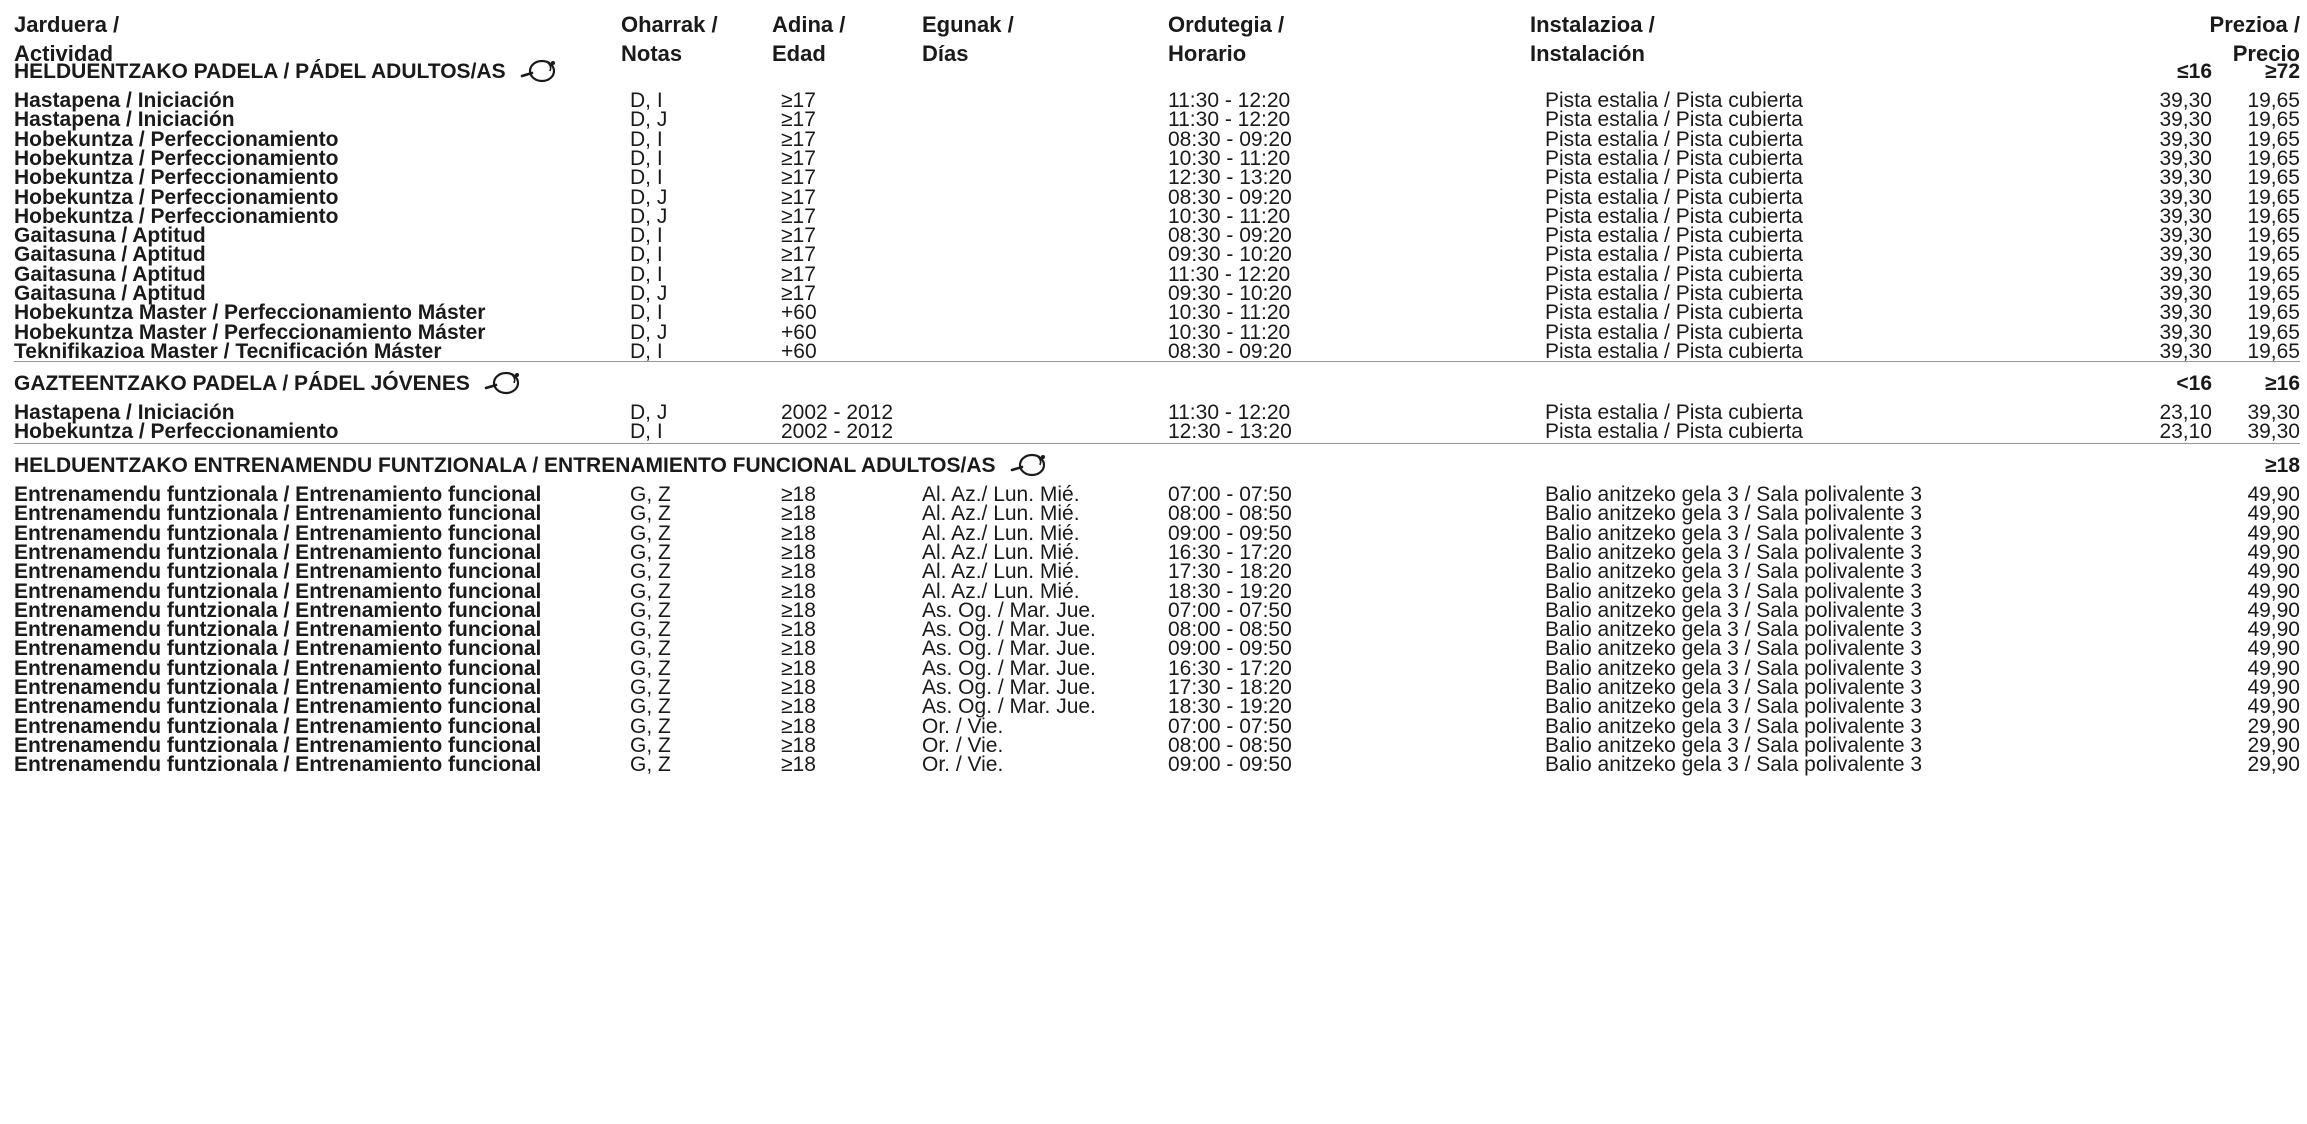 Image resolution: width=2307 pixels, height=1124 pixels. What do you see at coordinates (2266, 53) in the screenshot?
I see `header-price-es: Precio` at bounding box center [2266, 53].